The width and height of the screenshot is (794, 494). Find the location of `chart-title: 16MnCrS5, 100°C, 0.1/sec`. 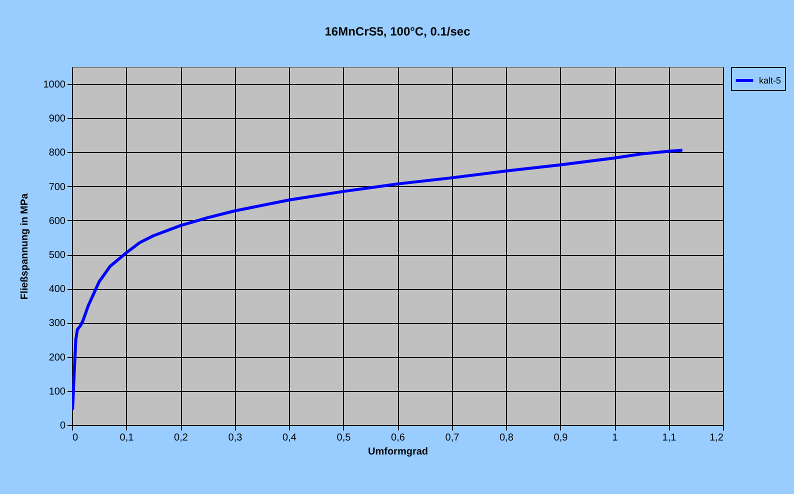

chart-title: 16MnCrS5, 100°C, 0.1/sec is located at coordinates (397, 31).